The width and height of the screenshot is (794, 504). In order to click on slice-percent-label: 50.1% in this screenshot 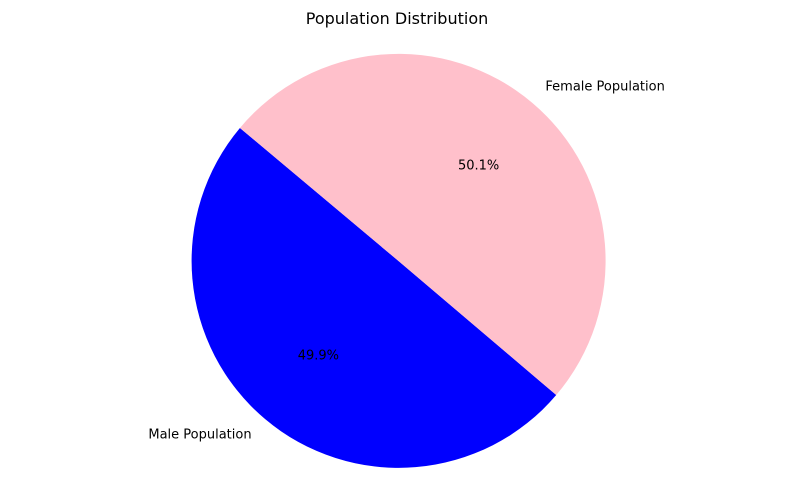, I will do `click(478, 166)`.